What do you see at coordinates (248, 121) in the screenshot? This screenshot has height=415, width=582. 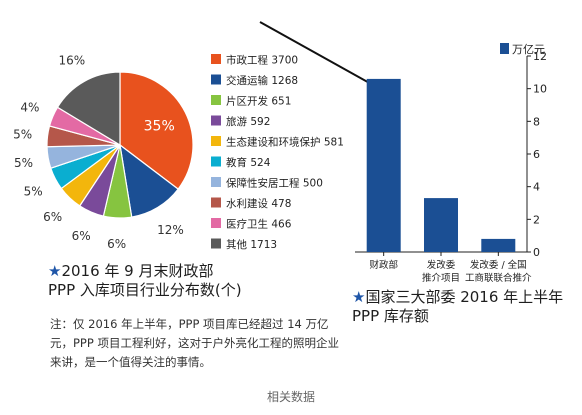 I see `legend-label: 旅游 592` at bounding box center [248, 121].